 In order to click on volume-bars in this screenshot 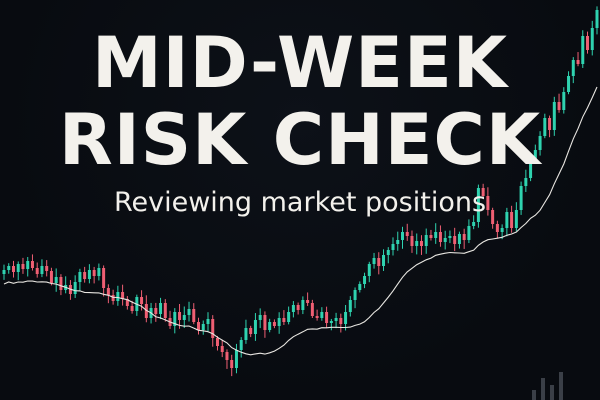, I will do `click(547, 386)`.